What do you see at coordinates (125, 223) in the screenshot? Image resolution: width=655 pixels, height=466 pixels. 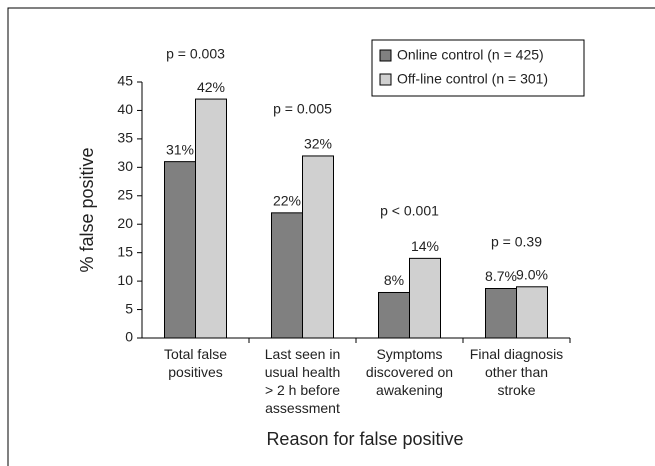 I see `y-tick-label: 20` at bounding box center [125, 223].